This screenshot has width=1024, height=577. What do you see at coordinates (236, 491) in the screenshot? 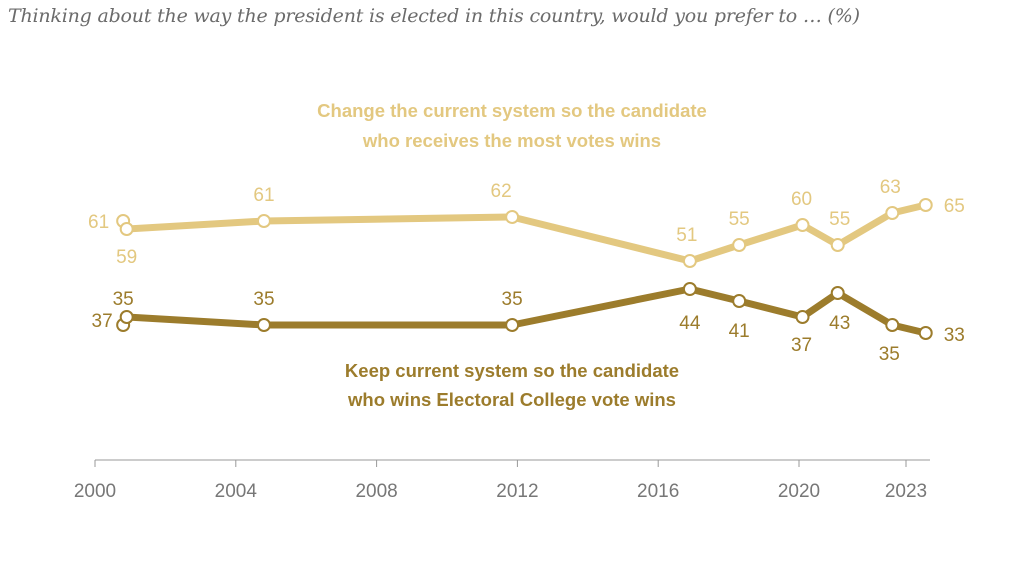
I see `x-tick-label: 2004` at bounding box center [236, 491].